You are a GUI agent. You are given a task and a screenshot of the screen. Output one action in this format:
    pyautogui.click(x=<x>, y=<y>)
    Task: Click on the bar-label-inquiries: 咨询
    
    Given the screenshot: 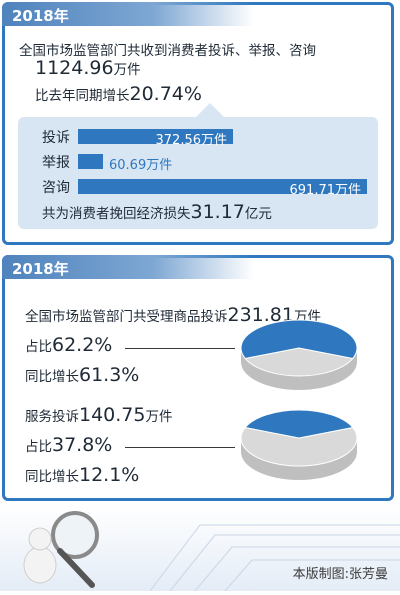 What is the action you would take?
    pyautogui.click(x=56, y=188)
    